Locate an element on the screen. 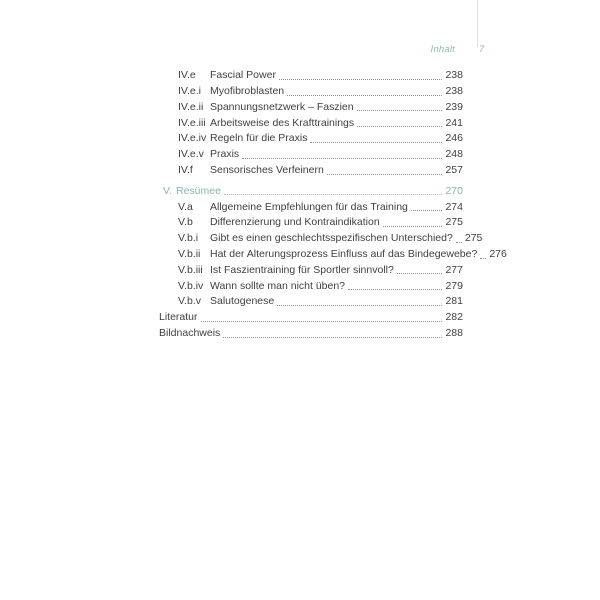  toc-entry: IV.e Fascial Power 238 is located at coordinates (311, 74).